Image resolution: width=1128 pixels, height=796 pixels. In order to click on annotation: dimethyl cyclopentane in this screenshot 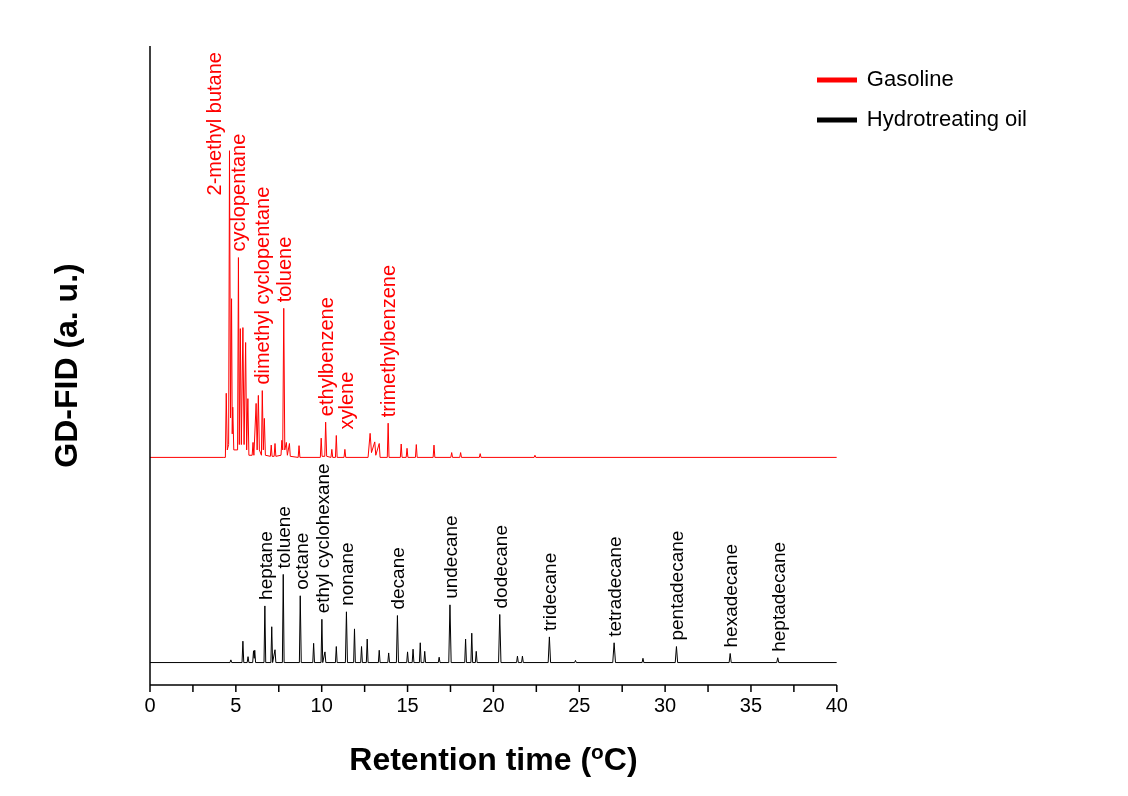, I will do `click(262, 285)`.